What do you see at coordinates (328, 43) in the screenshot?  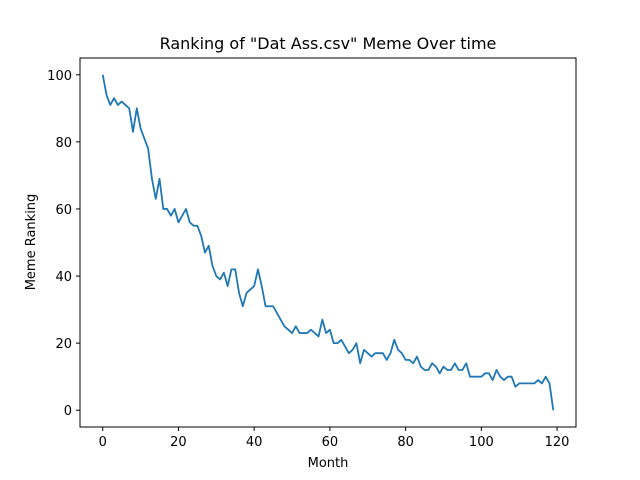 I see `chart-title: Ranking of "Dat Ass.csv" Meme Over time` at bounding box center [328, 43].